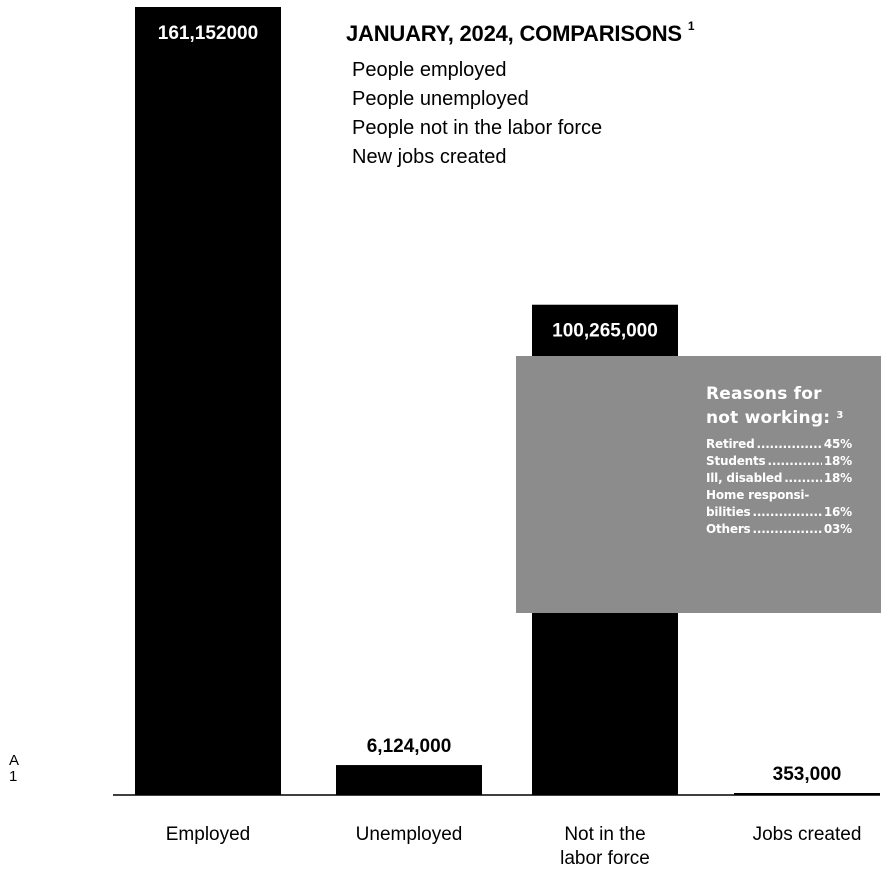 The image size is (889, 871). Describe the element at coordinates (429, 157) in the screenshot. I see `legend-item-new-jobs: New jobs created` at that location.